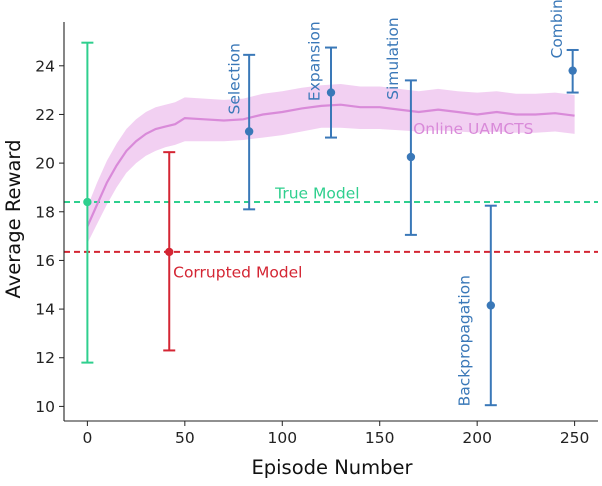 The width and height of the screenshot is (602, 486). What do you see at coordinates (237, 272) in the screenshot?
I see `annotation-corrupted-model: Corrupted Model` at bounding box center [237, 272].